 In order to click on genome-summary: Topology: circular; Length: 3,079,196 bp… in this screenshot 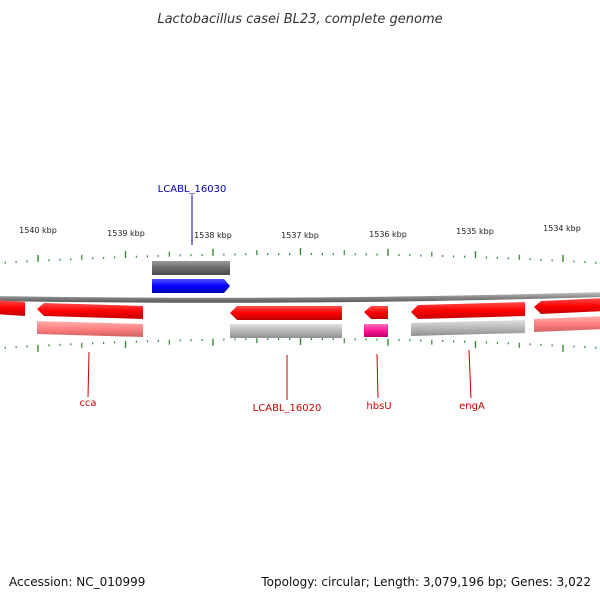, I will do `click(425, 582)`.